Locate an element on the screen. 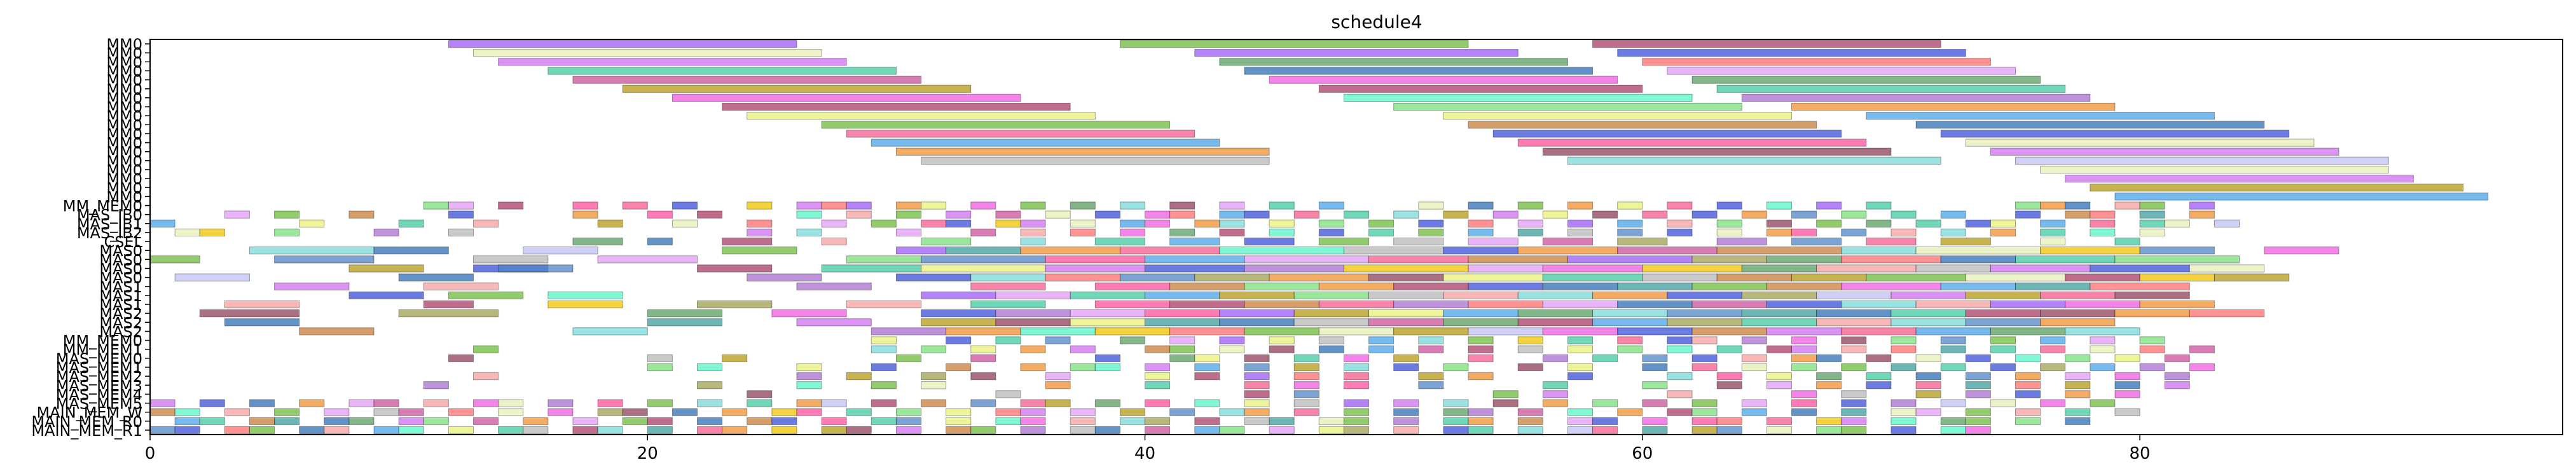 This screenshot has width=2576, height=474. y-tick-label: MAS_MEM0 is located at coordinates (99, 359).